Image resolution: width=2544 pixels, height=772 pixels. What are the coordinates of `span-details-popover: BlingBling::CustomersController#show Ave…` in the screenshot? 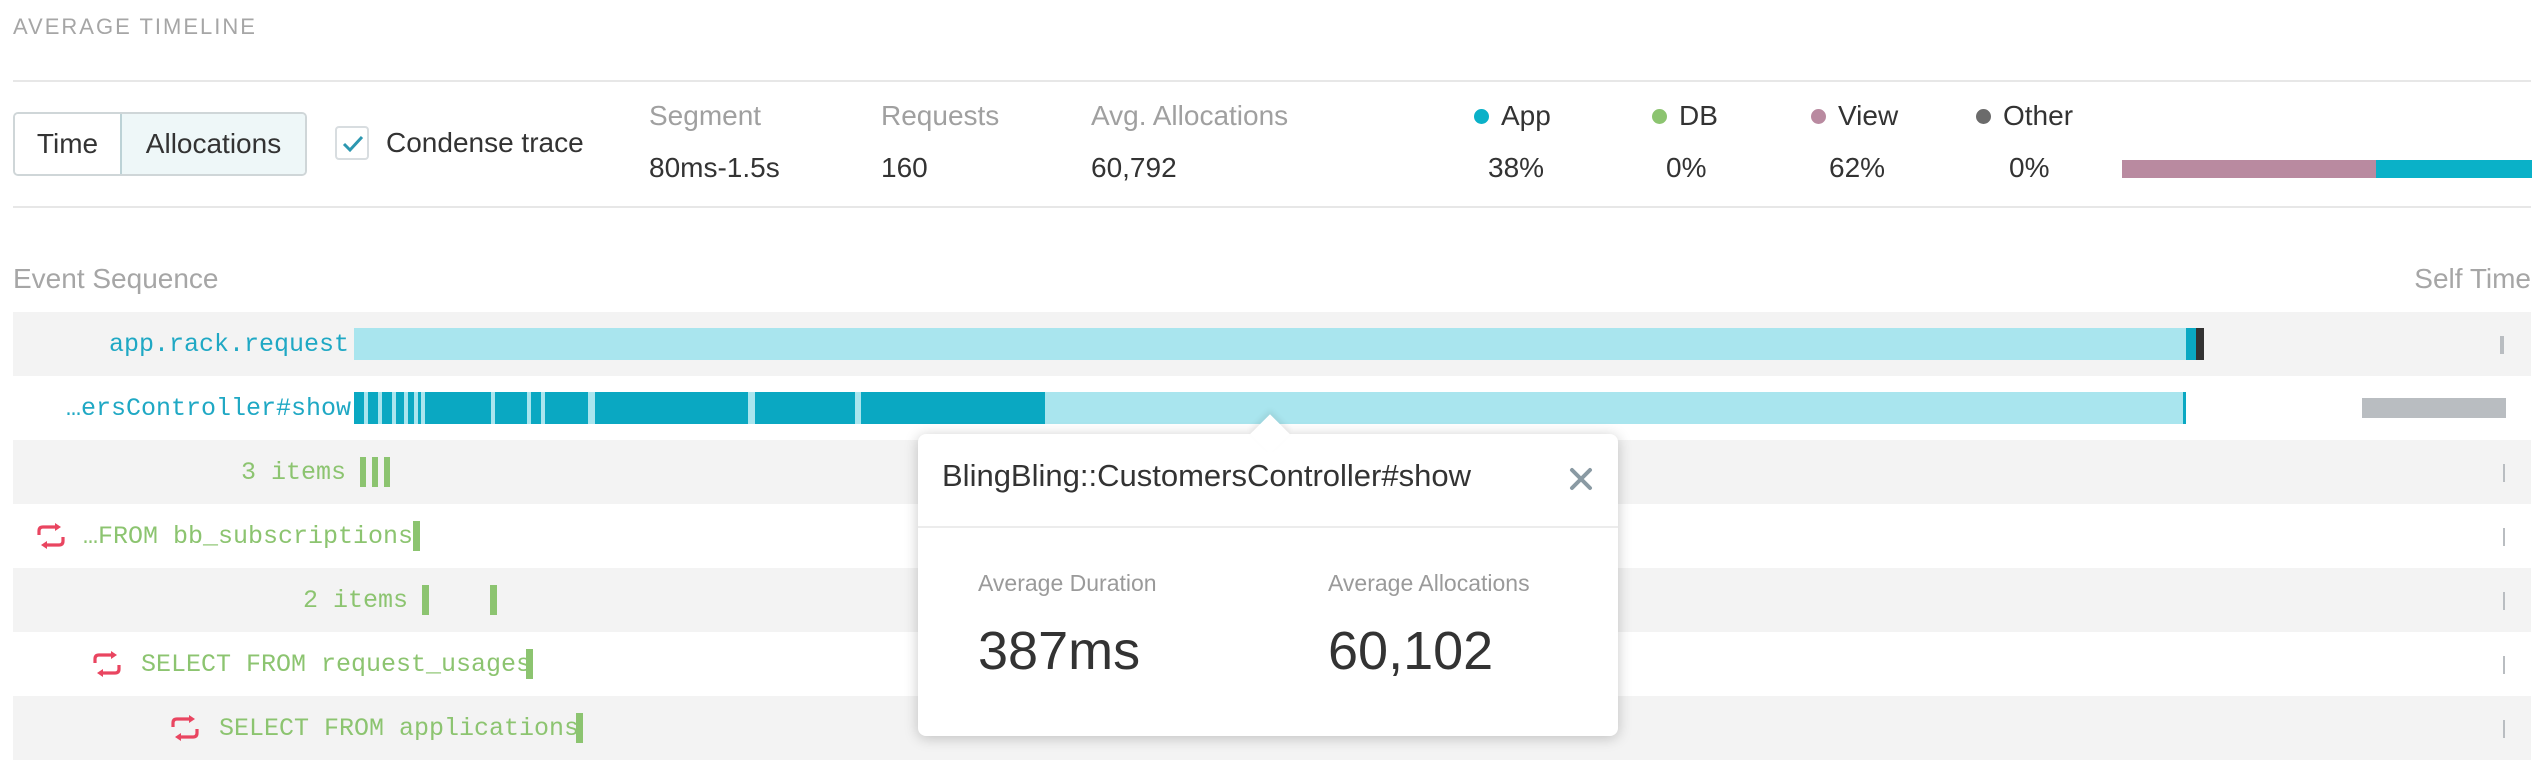 It's located at (1268, 585).